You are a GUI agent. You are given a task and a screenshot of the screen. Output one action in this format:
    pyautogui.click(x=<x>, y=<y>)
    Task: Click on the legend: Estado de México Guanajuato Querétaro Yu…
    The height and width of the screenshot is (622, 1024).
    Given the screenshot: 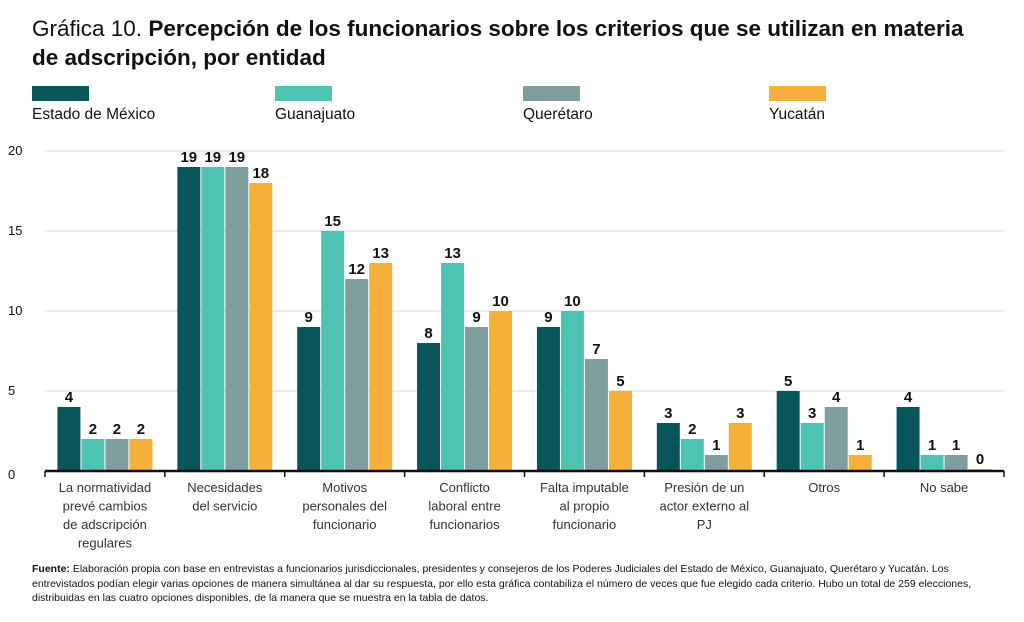 What is the action you would take?
    pyautogui.click(x=512, y=108)
    